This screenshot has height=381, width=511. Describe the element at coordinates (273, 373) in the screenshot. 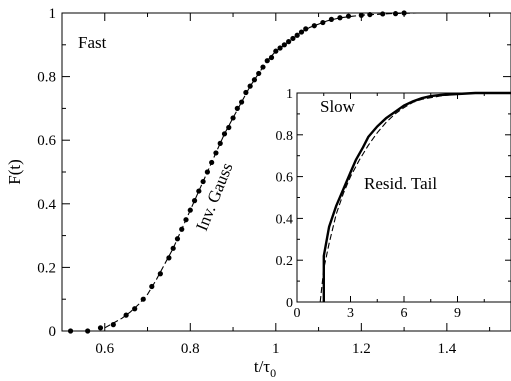

I see `x-axis-title-sub: 0` at that location.